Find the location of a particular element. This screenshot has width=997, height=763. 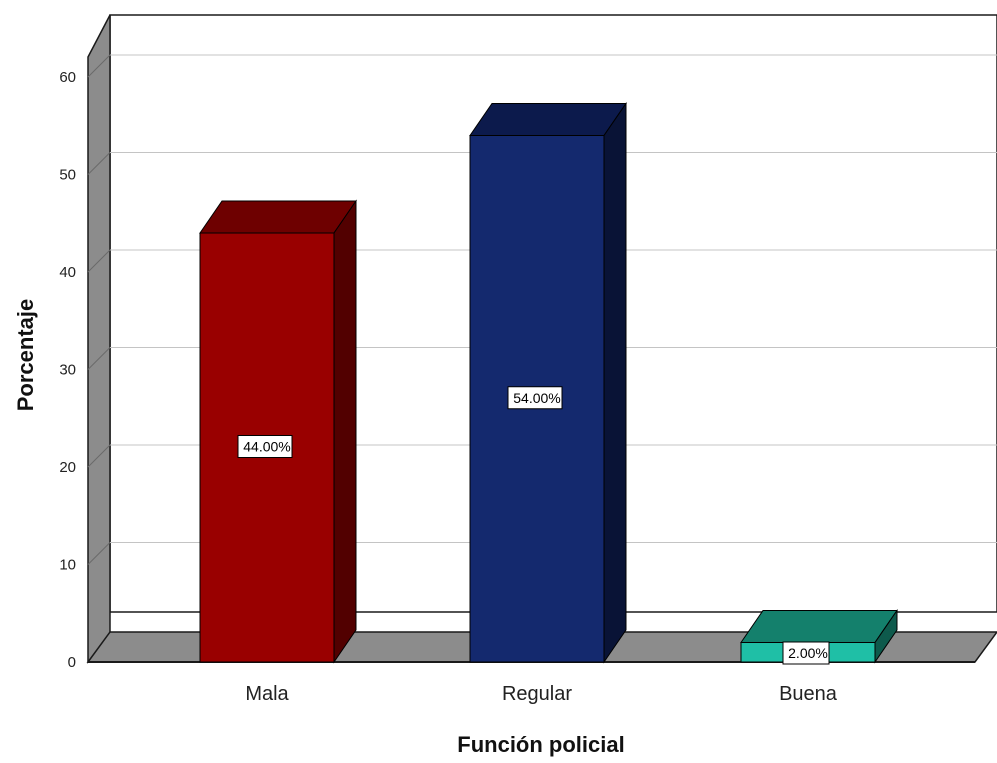

y-tick-label: 30 is located at coordinates (67, 370).